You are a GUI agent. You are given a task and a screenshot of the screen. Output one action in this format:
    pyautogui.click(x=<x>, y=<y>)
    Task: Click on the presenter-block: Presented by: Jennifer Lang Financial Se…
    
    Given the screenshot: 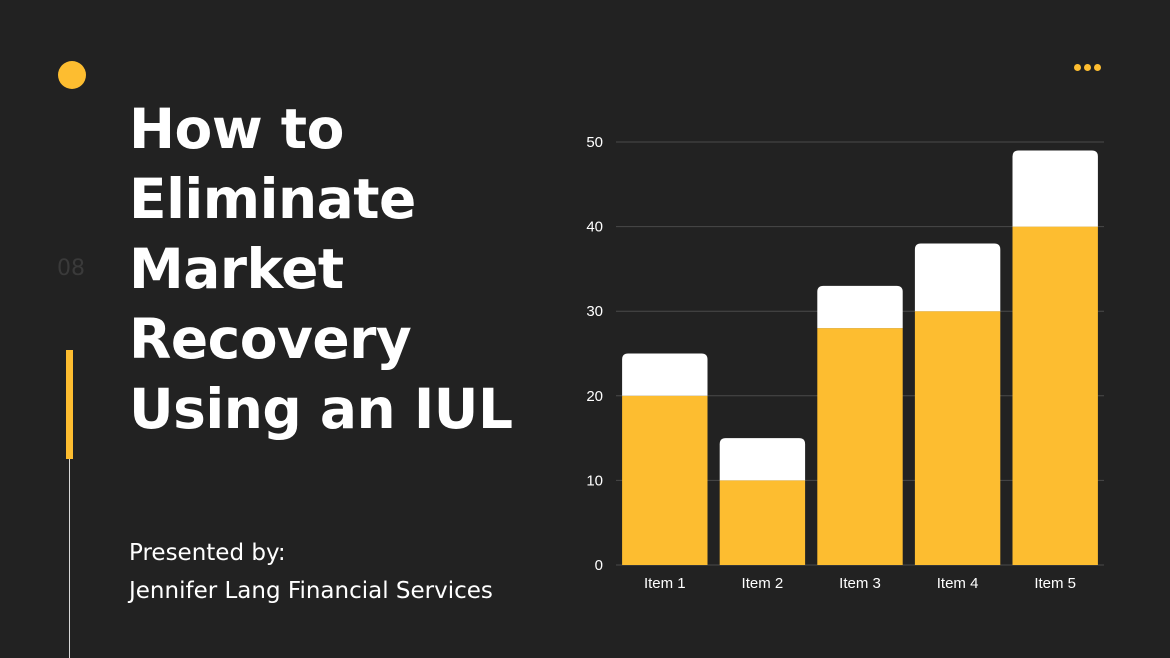 What is the action you would take?
    pyautogui.click(x=311, y=572)
    